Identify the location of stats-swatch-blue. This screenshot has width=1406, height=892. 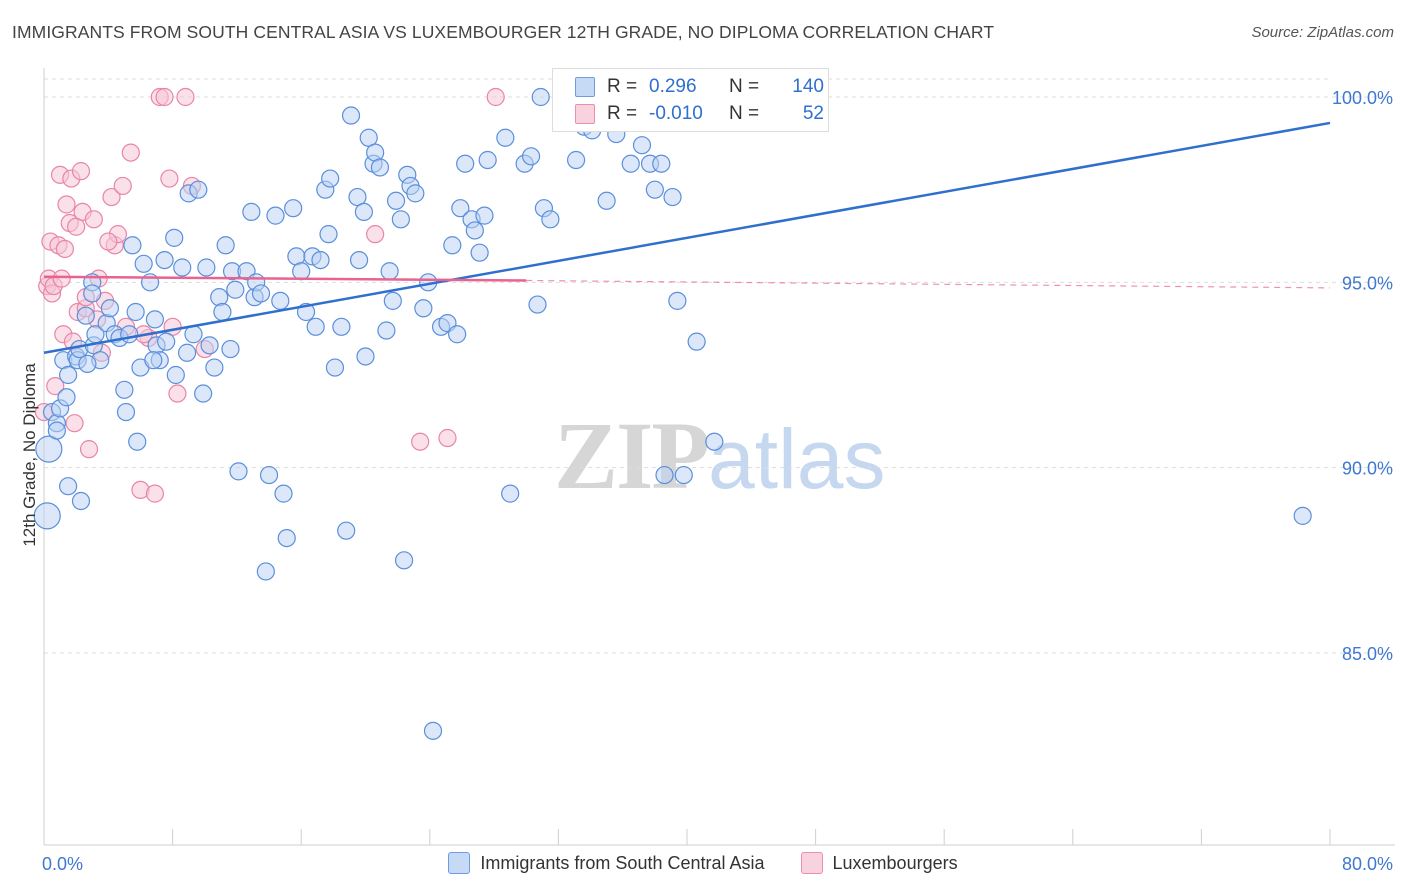
(585, 87).